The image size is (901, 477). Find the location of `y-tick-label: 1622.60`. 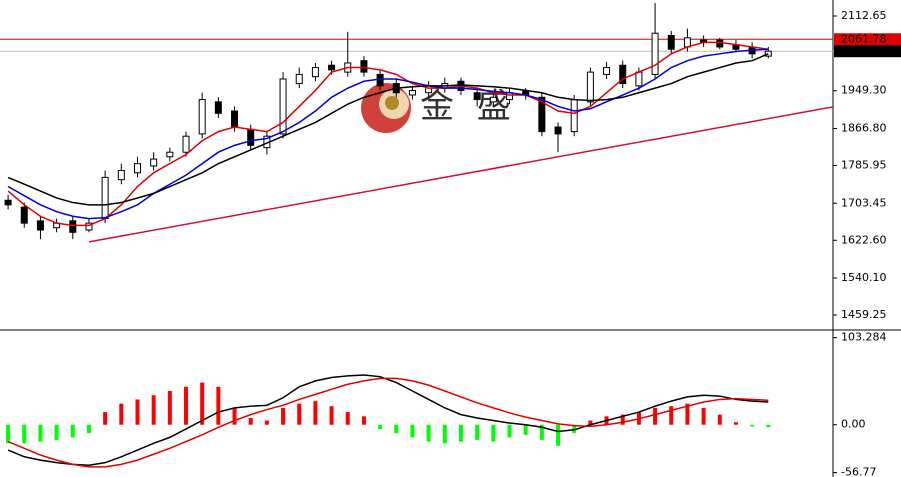

y-tick-label: 1622.60 is located at coordinates (864, 239).